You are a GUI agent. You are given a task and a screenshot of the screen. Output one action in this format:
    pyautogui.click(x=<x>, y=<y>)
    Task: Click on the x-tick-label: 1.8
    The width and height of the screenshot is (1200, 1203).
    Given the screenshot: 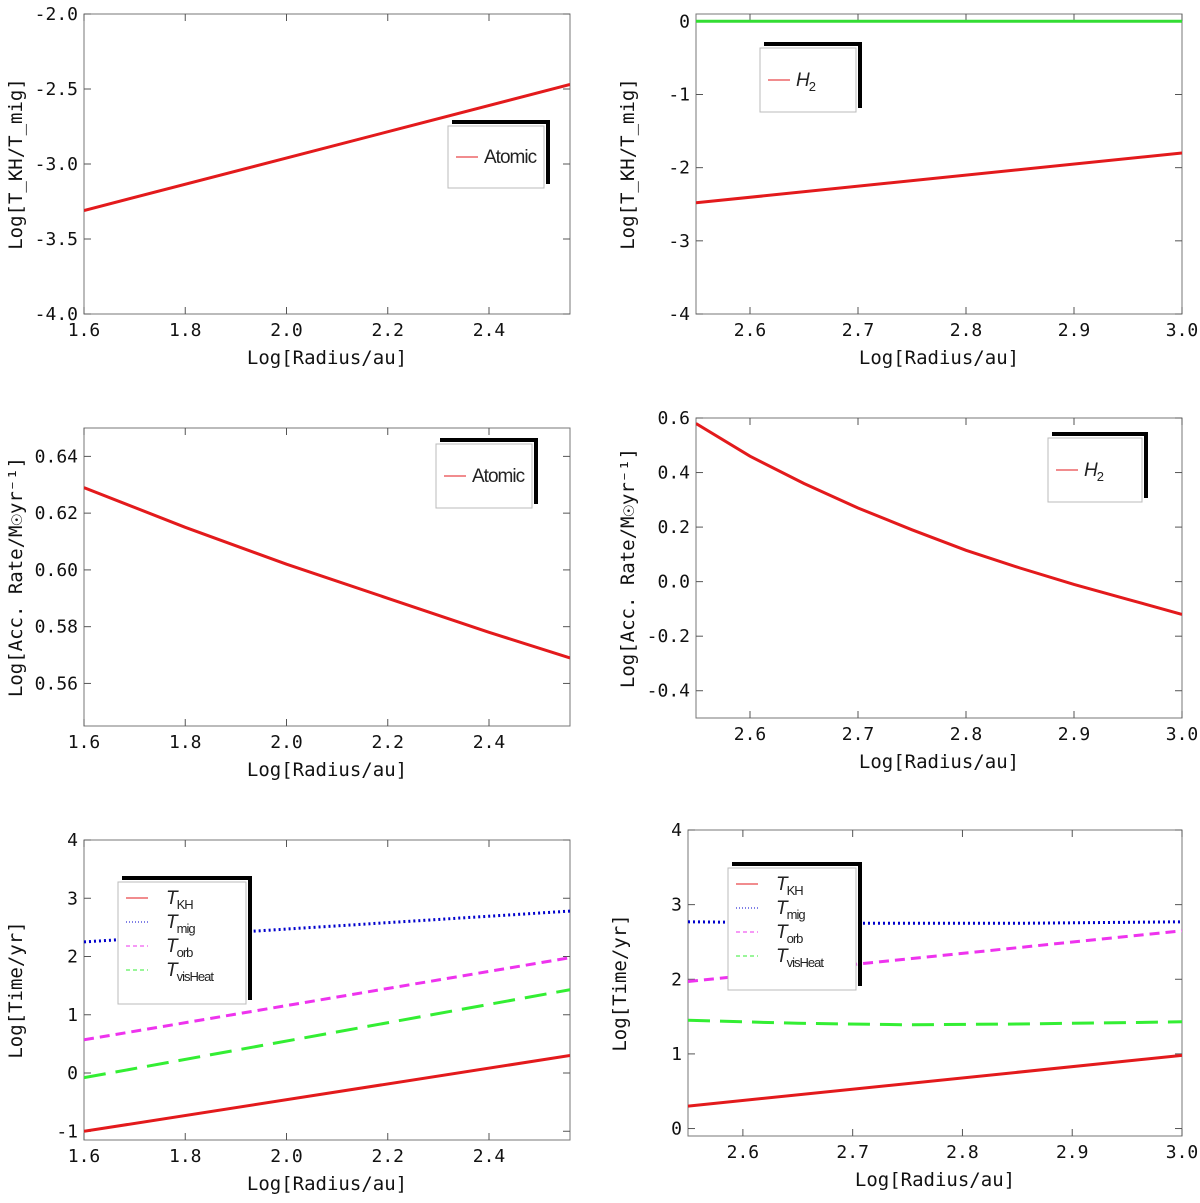 What is the action you would take?
    pyautogui.click(x=185, y=742)
    